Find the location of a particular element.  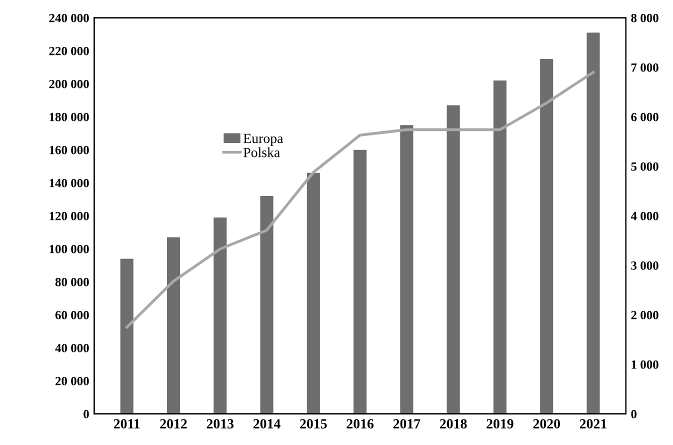

y2-tick-label: 4 000 is located at coordinates (644, 216).